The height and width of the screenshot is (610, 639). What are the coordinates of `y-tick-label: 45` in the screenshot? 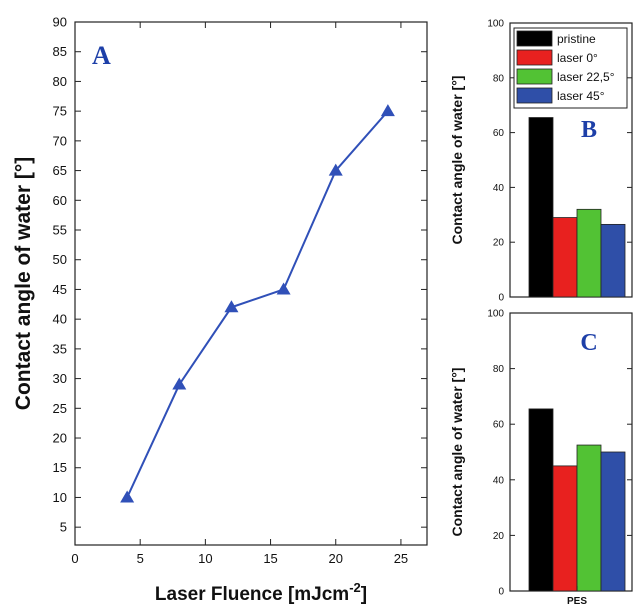 It's located at (60, 289).